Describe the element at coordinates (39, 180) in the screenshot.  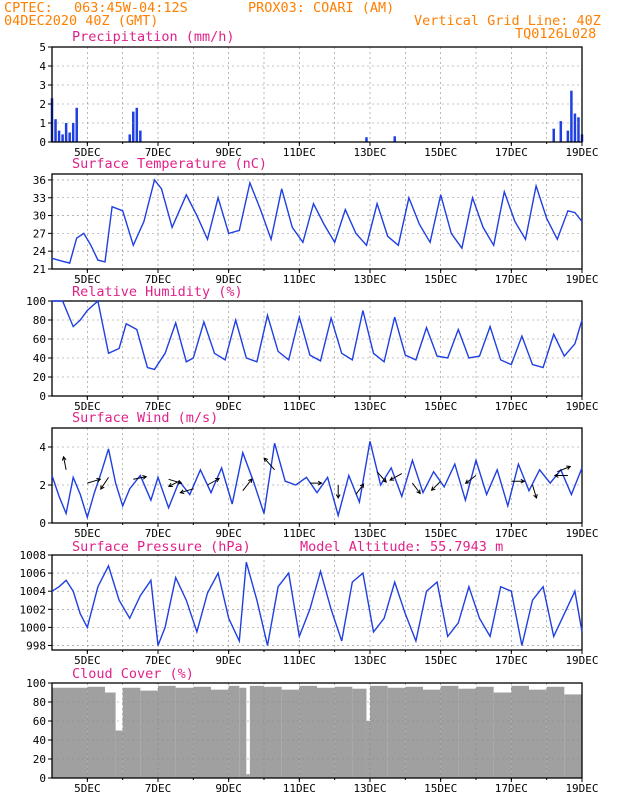
I see `temp-ytick-label: 36` at that location.